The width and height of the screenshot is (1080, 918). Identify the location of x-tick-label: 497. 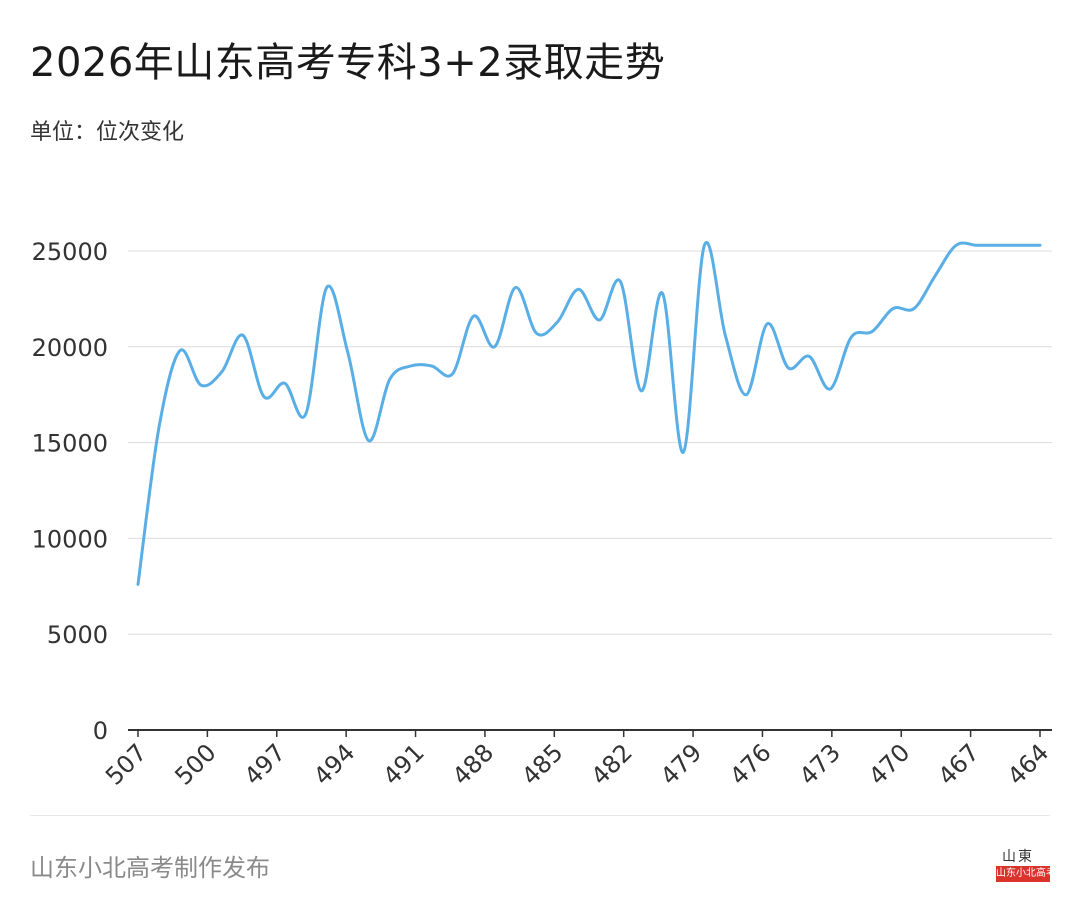
(265, 764).